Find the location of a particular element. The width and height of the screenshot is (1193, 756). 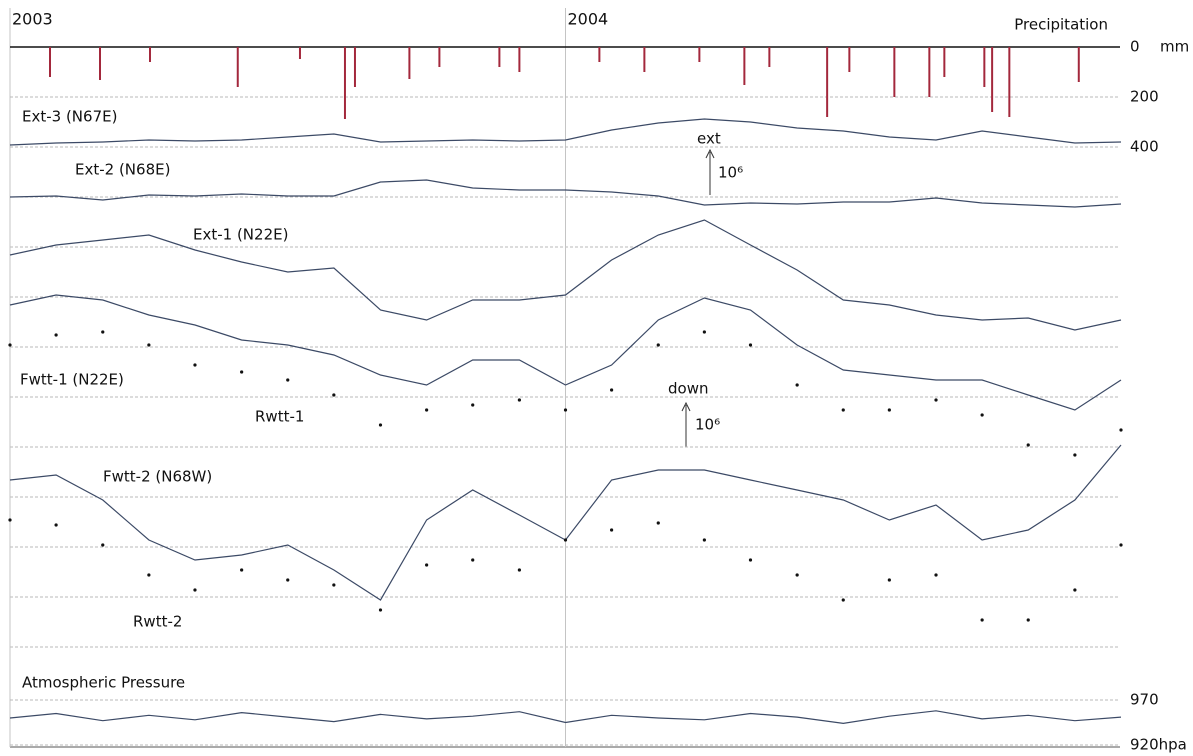

y-unit: mm is located at coordinates (1174, 47).